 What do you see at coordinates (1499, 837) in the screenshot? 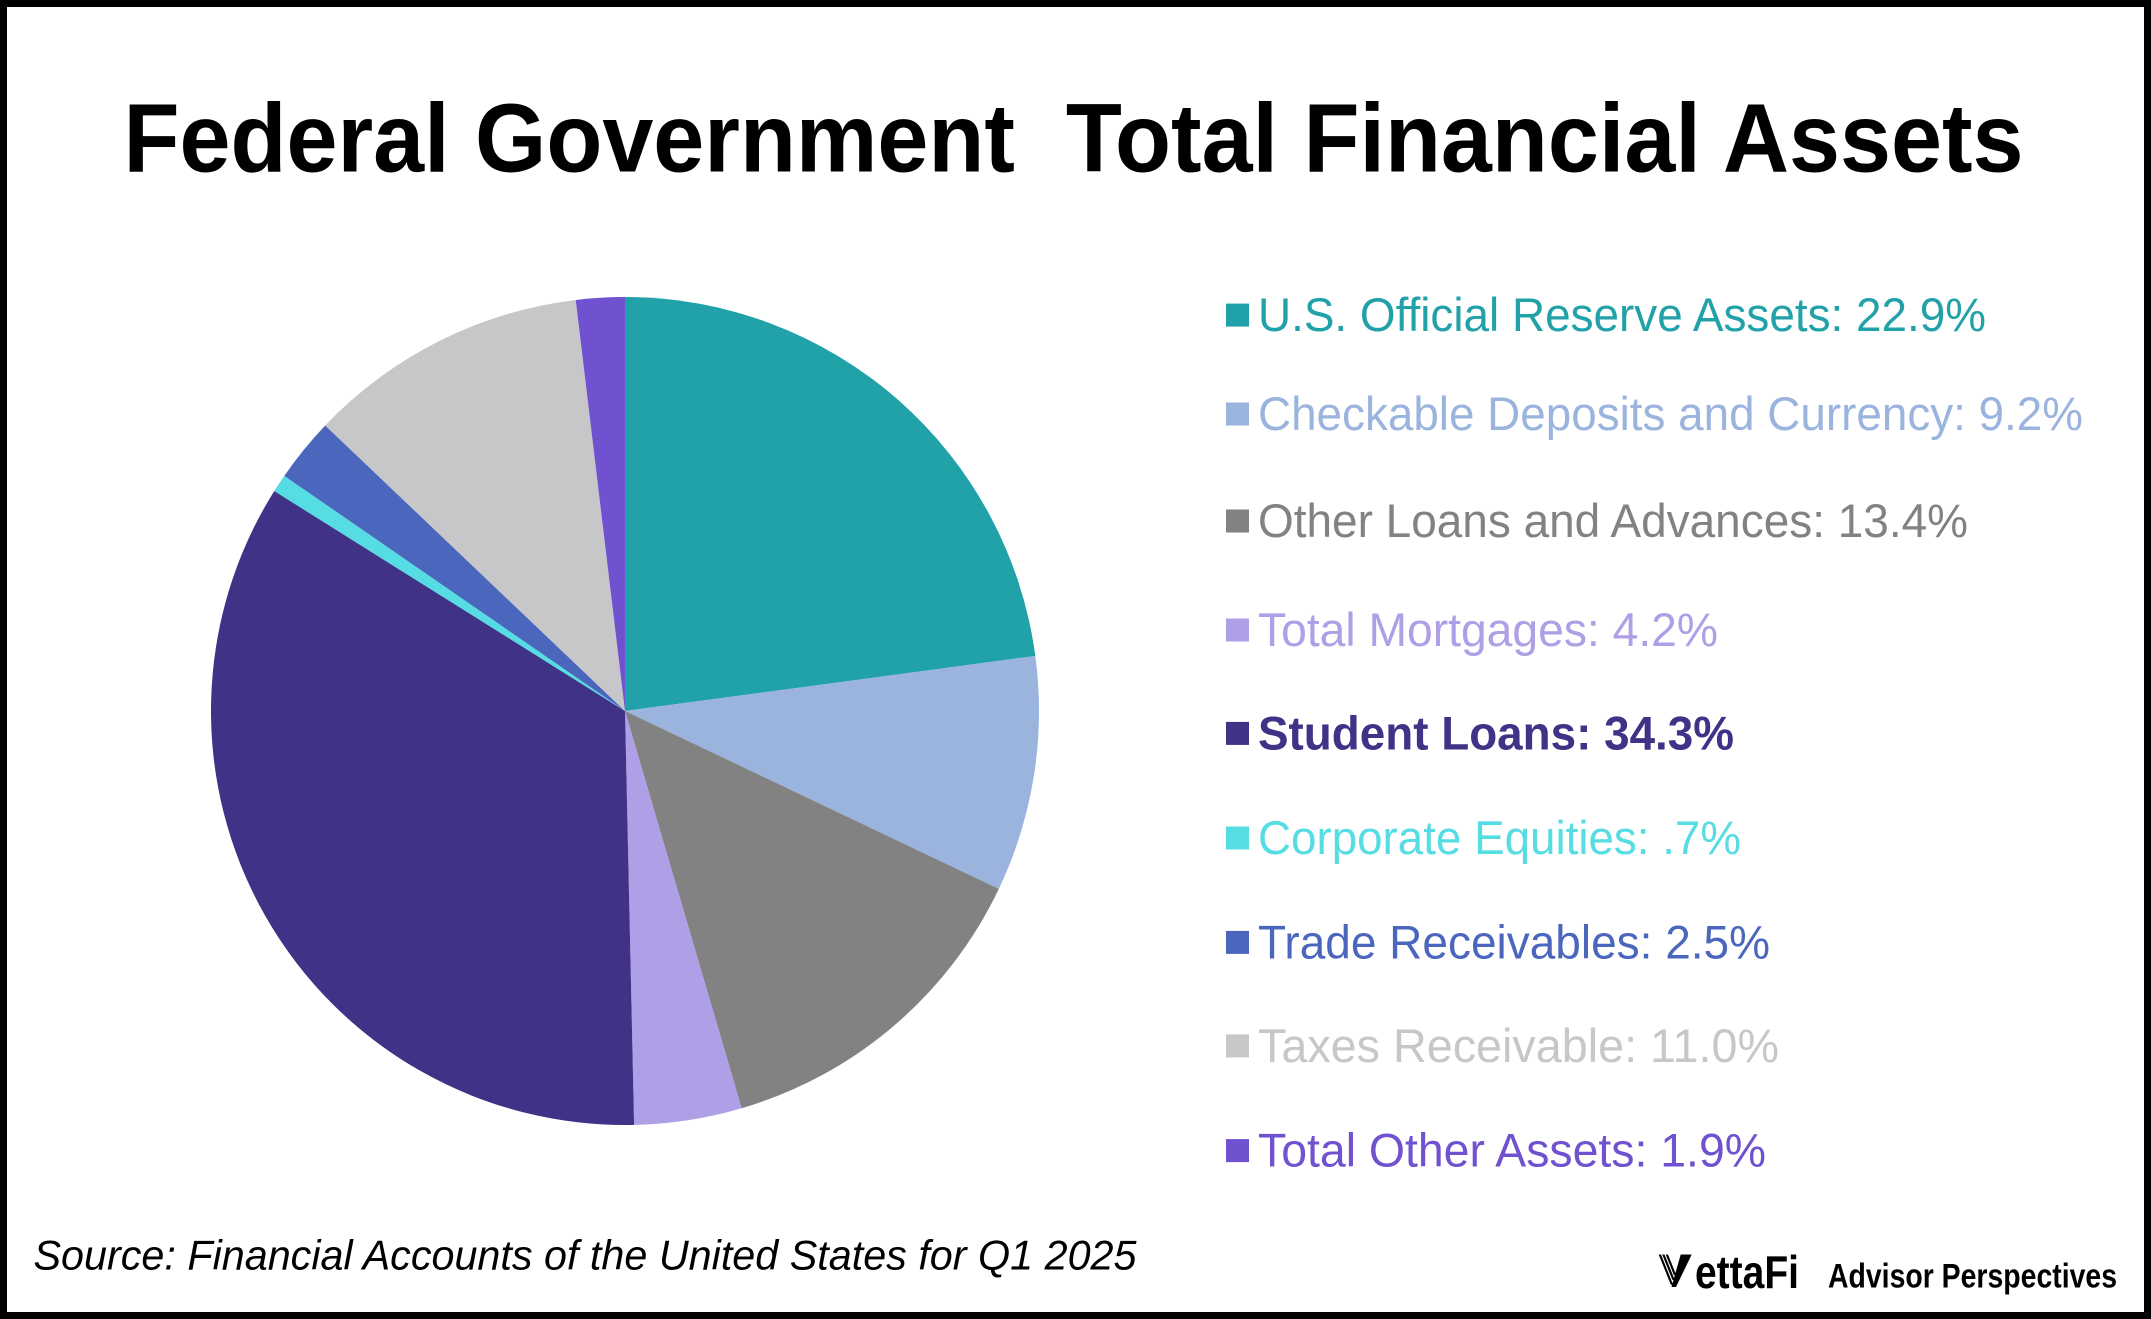
I see `svg-text: Corporate Equities: .7%` at bounding box center [1499, 837].